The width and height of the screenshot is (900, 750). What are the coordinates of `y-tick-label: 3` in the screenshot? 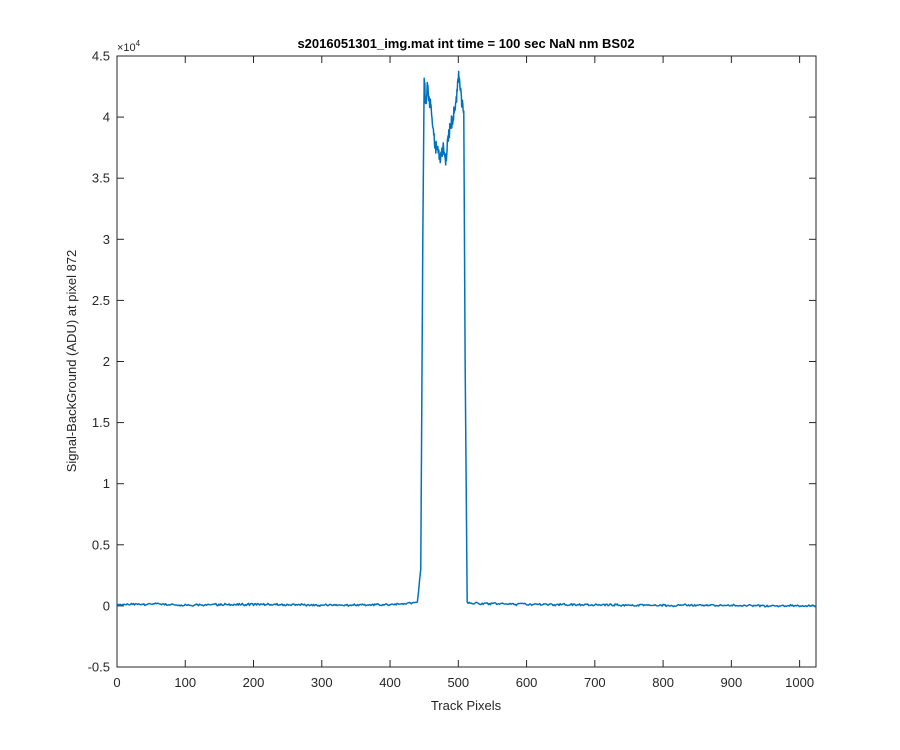 It's located at (106, 239).